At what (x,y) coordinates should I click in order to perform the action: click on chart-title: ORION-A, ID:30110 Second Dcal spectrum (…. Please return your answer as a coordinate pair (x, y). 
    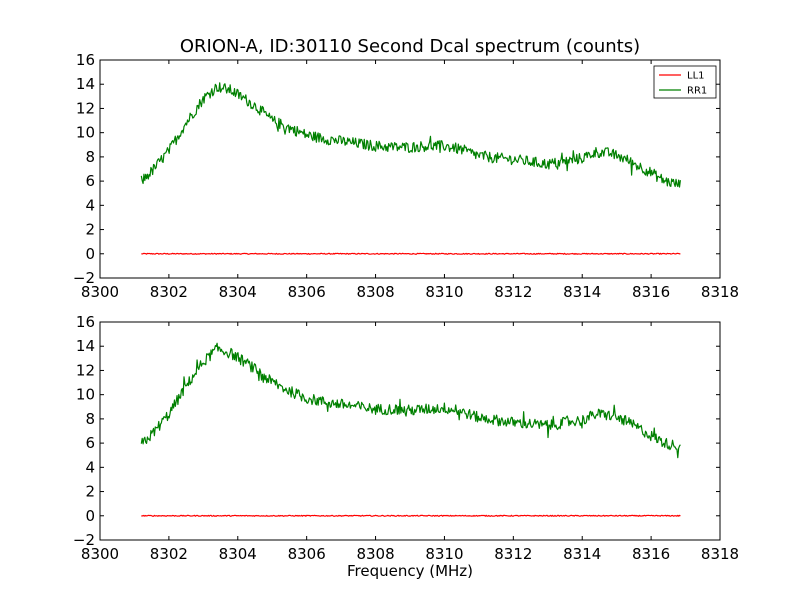
    Looking at the image, I should click on (410, 46).